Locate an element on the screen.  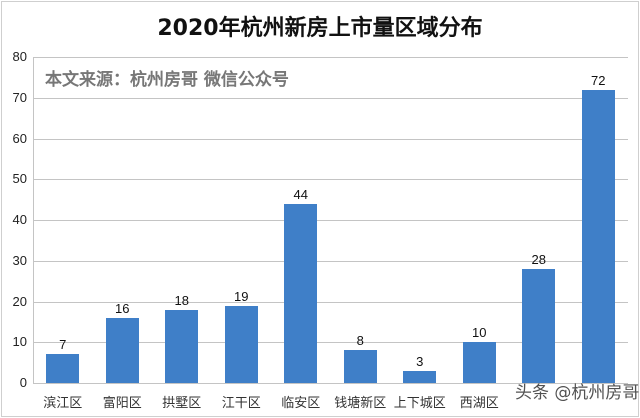
x-category-label: 临安区 is located at coordinates (301, 403).